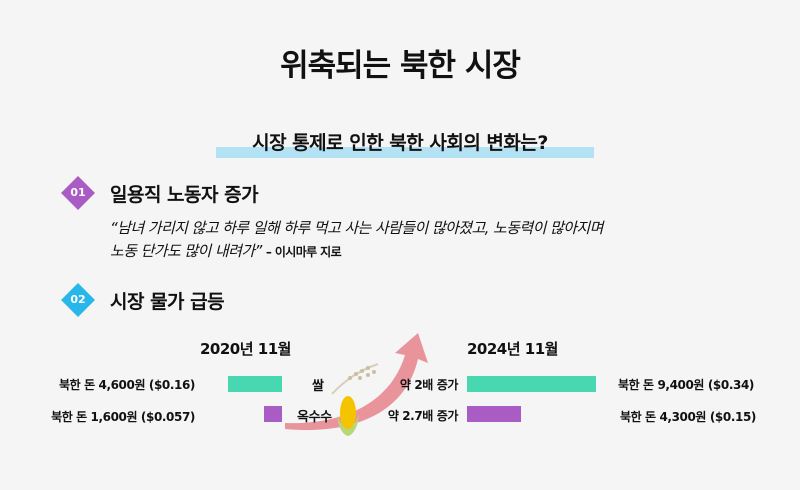  I want to click on corn-label: 옥수수, so click(314, 417).